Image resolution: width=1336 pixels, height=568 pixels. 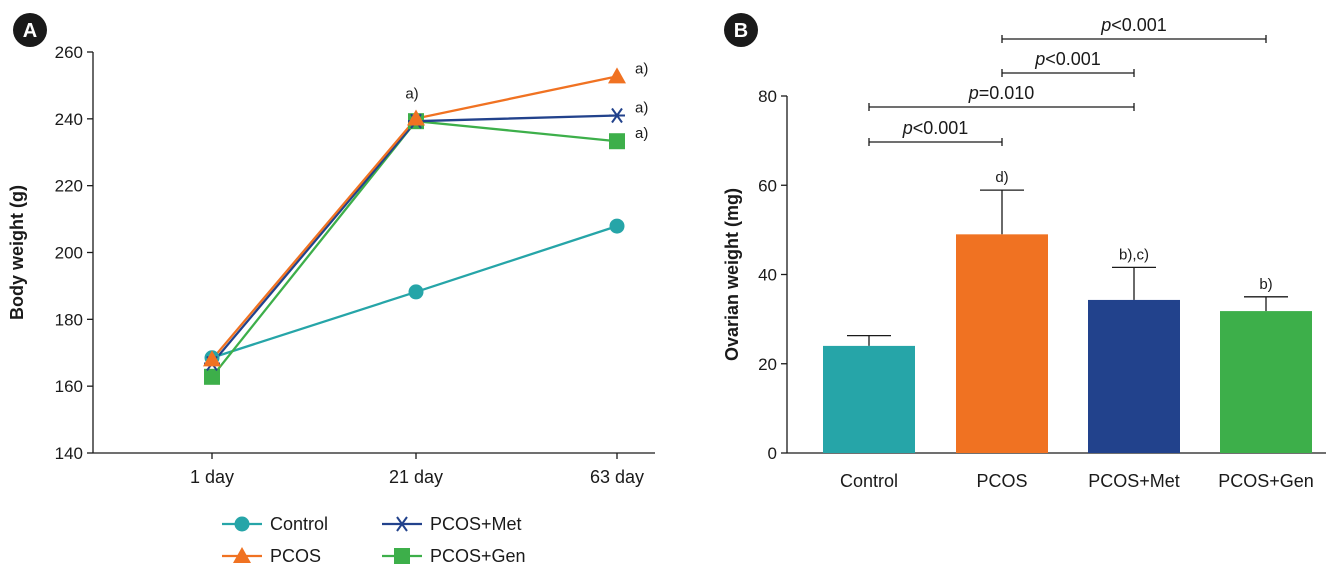 I want to click on x-tick-label: 21 day, so click(x=416, y=477).